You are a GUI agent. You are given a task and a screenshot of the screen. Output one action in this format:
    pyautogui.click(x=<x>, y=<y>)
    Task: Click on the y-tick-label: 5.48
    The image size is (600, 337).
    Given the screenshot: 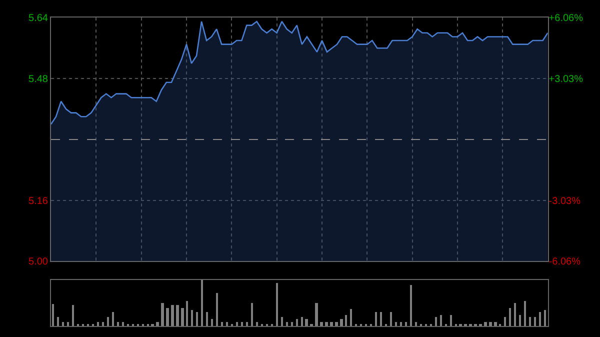 What is the action you would take?
    pyautogui.click(x=38, y=80)
    